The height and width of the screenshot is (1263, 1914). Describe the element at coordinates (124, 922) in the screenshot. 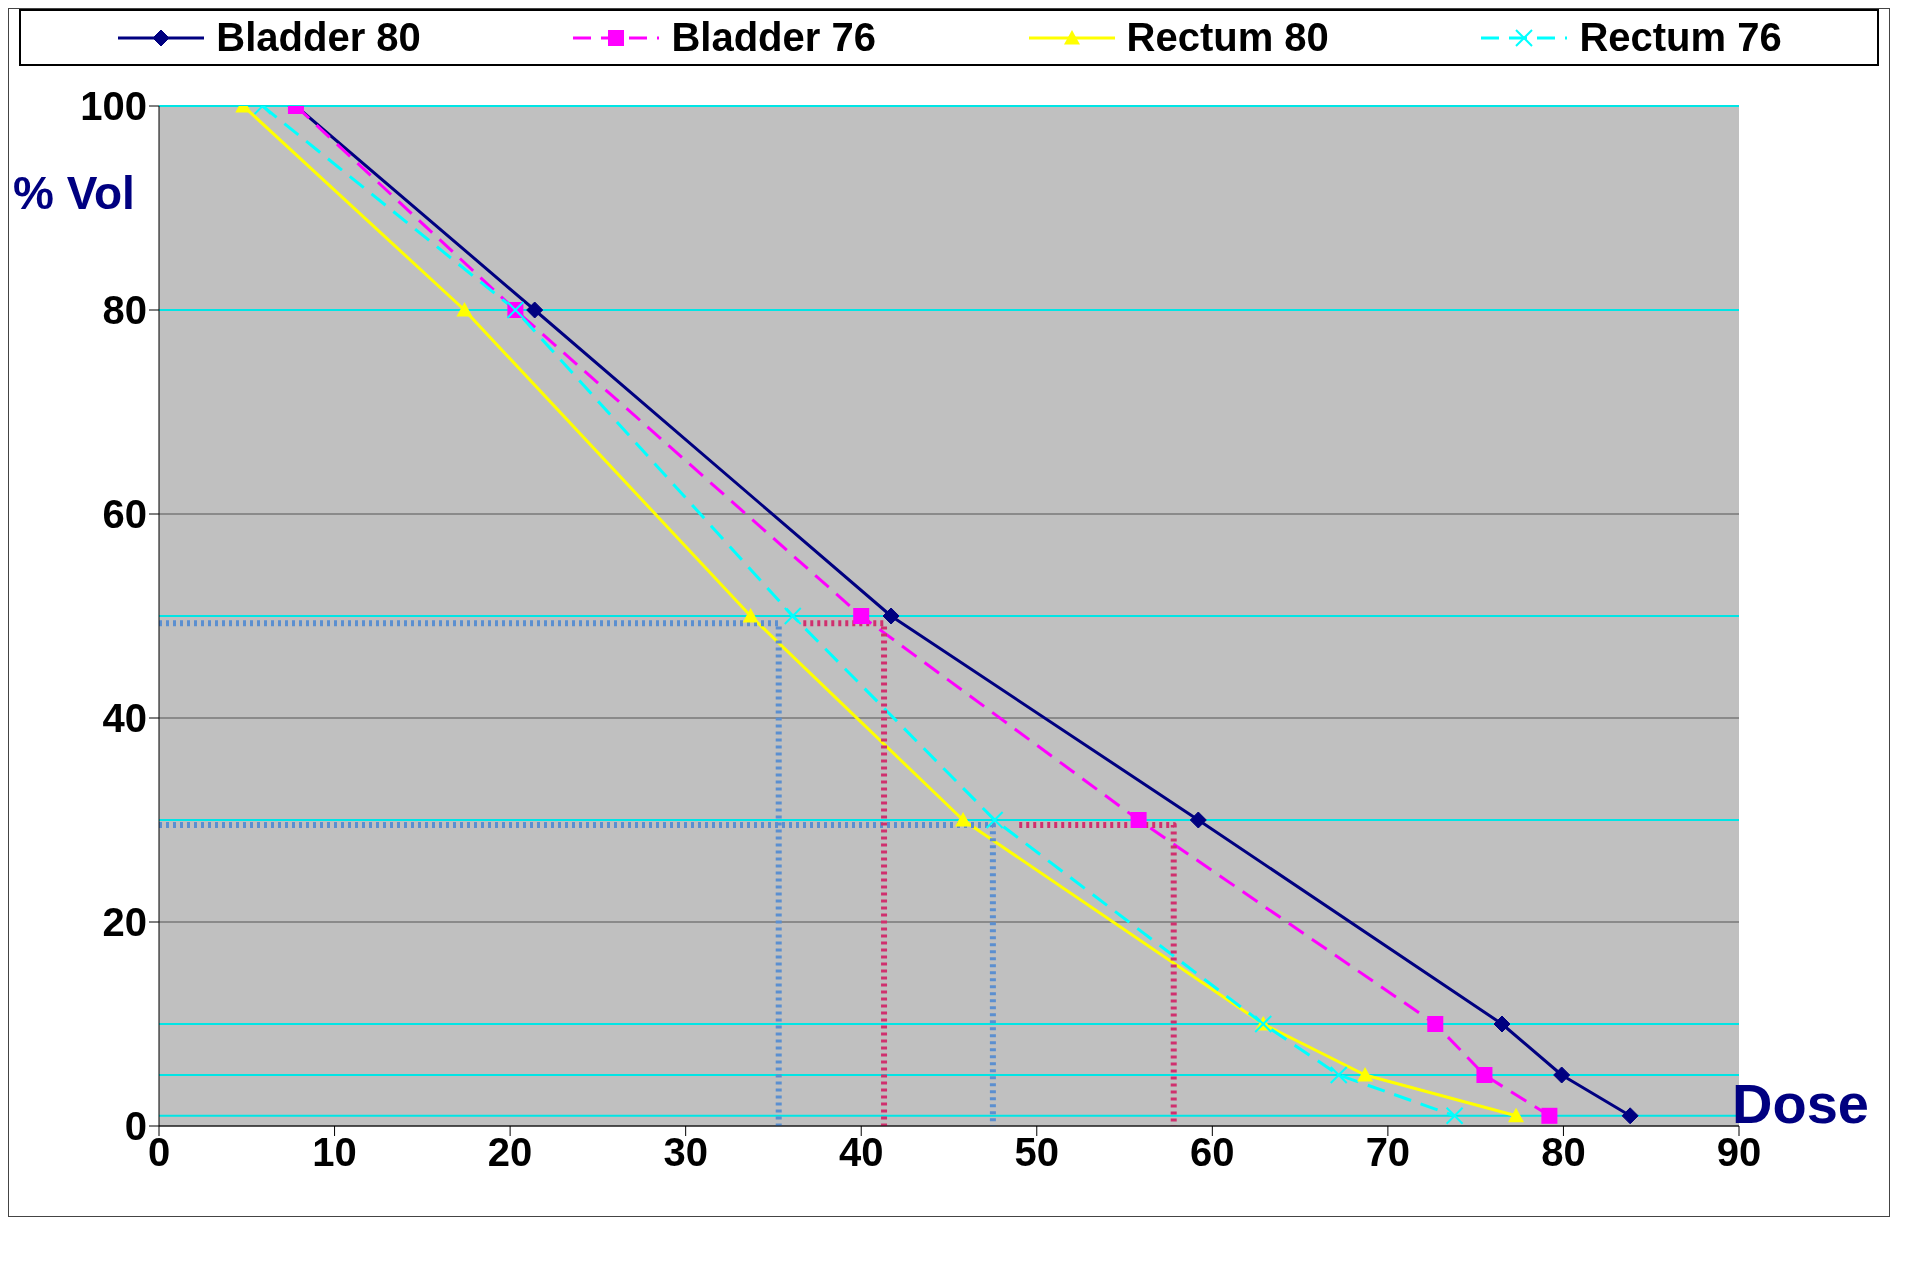

I see `y-tick-label: 20` at that location.